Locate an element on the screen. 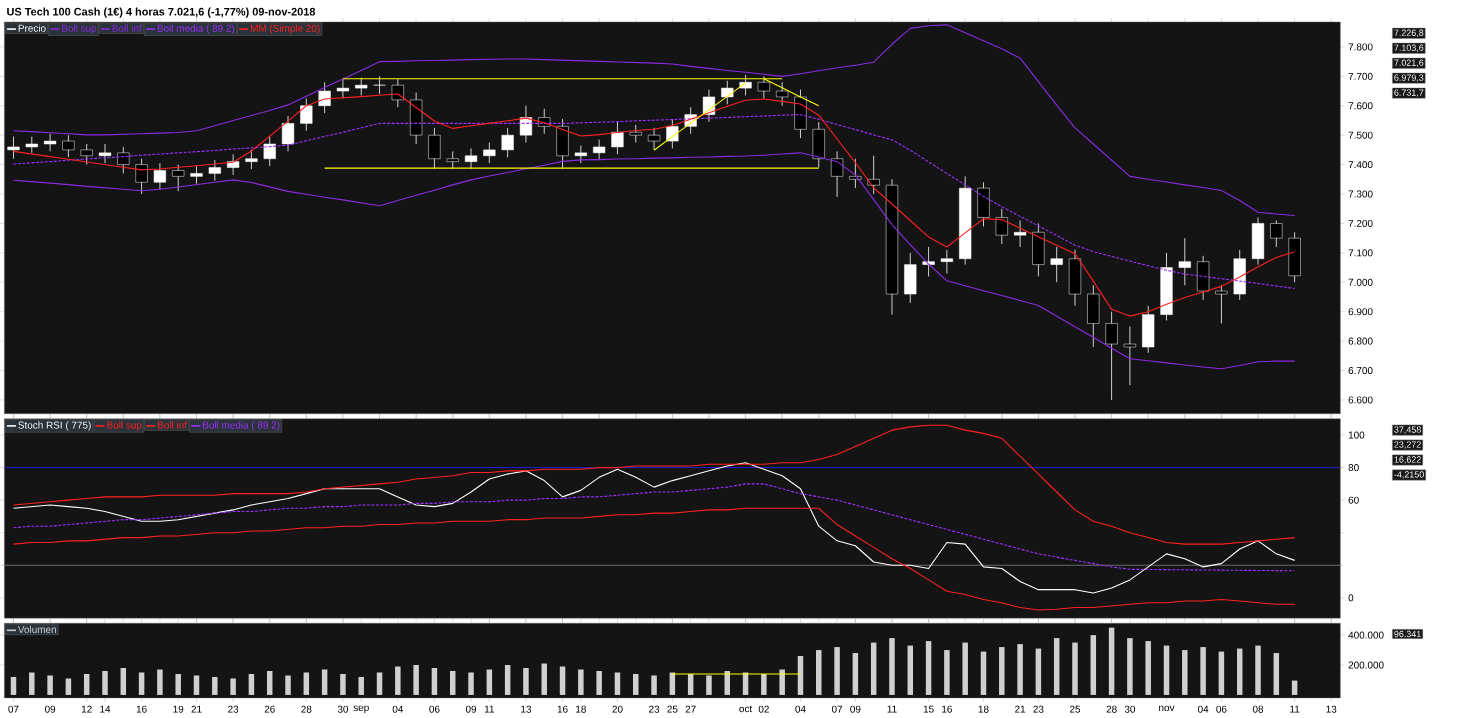 Image resolution: width=1460 pixels, height=718 pixels. x-tick-label: 20 is located at coordinates (617, 709).